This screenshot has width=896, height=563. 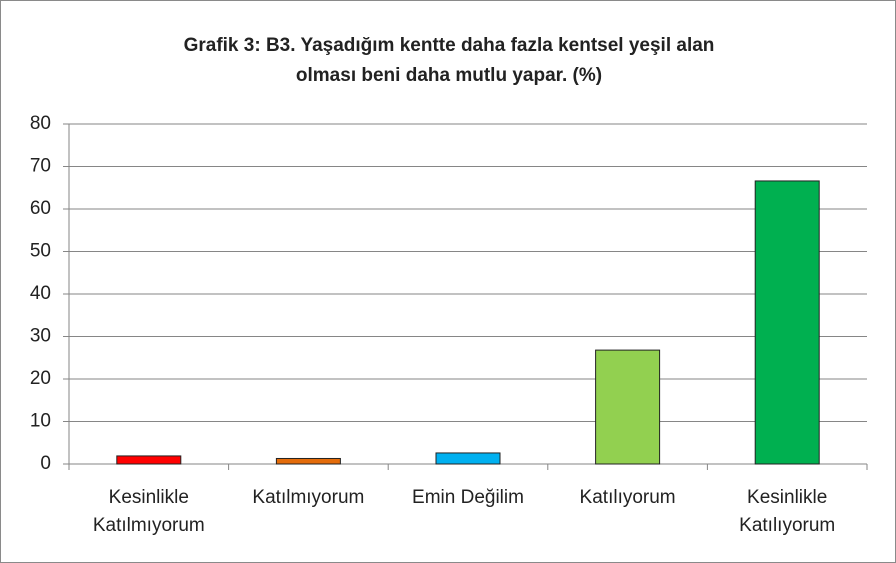 What do you see at coordinates (40, 293) in the screenshot?
I see `y-tick-label: 40` at bounding box center [40, 293].